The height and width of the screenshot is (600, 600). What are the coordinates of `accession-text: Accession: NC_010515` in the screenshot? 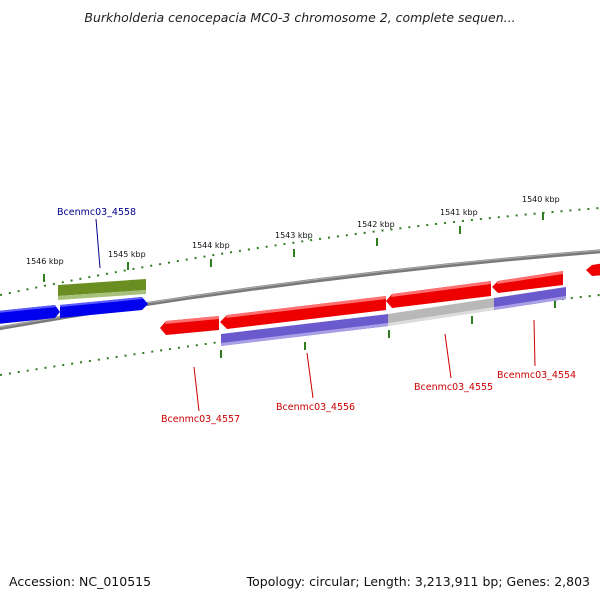 It's located at (80, 581).